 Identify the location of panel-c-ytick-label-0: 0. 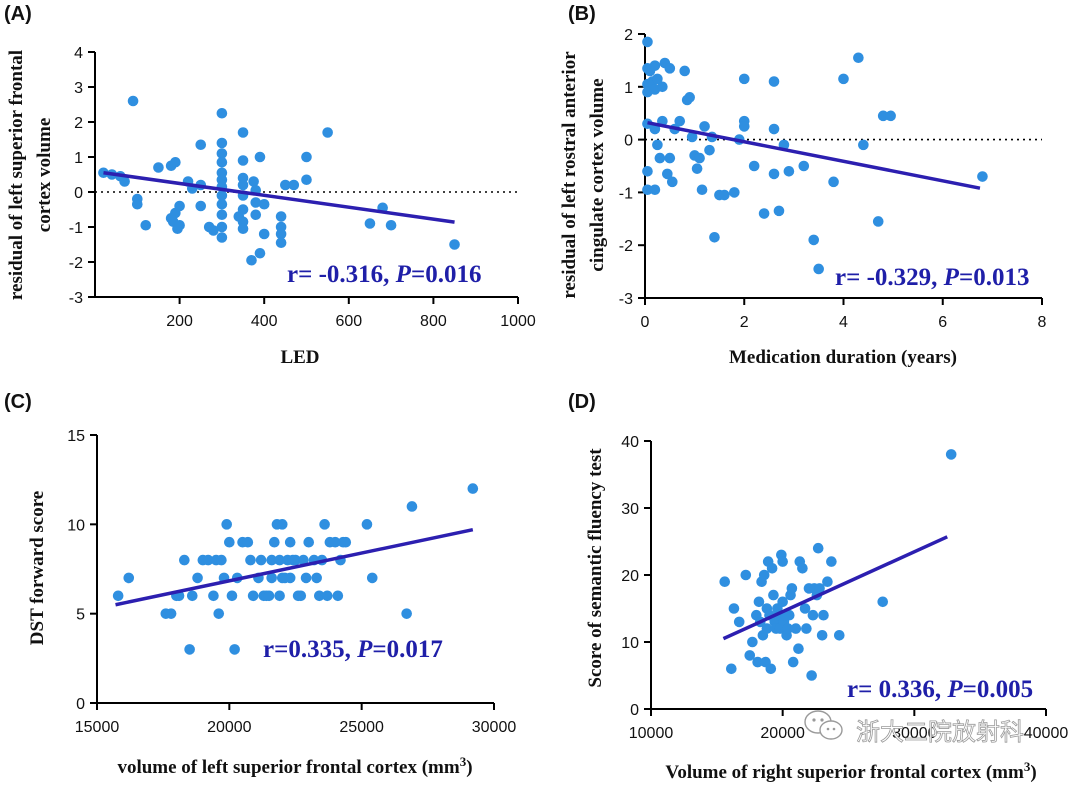
(80, 704).